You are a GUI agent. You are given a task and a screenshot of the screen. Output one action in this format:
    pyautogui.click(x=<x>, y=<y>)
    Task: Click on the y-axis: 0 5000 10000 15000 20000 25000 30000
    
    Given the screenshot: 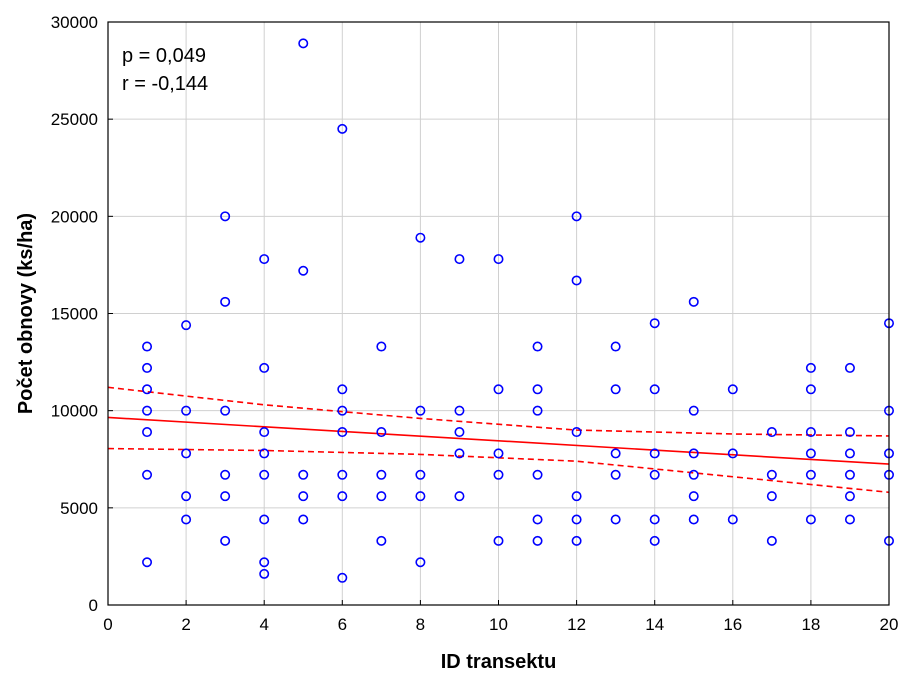 What is the action you would take?
    pyautogui.click(x=82, y=314)
    